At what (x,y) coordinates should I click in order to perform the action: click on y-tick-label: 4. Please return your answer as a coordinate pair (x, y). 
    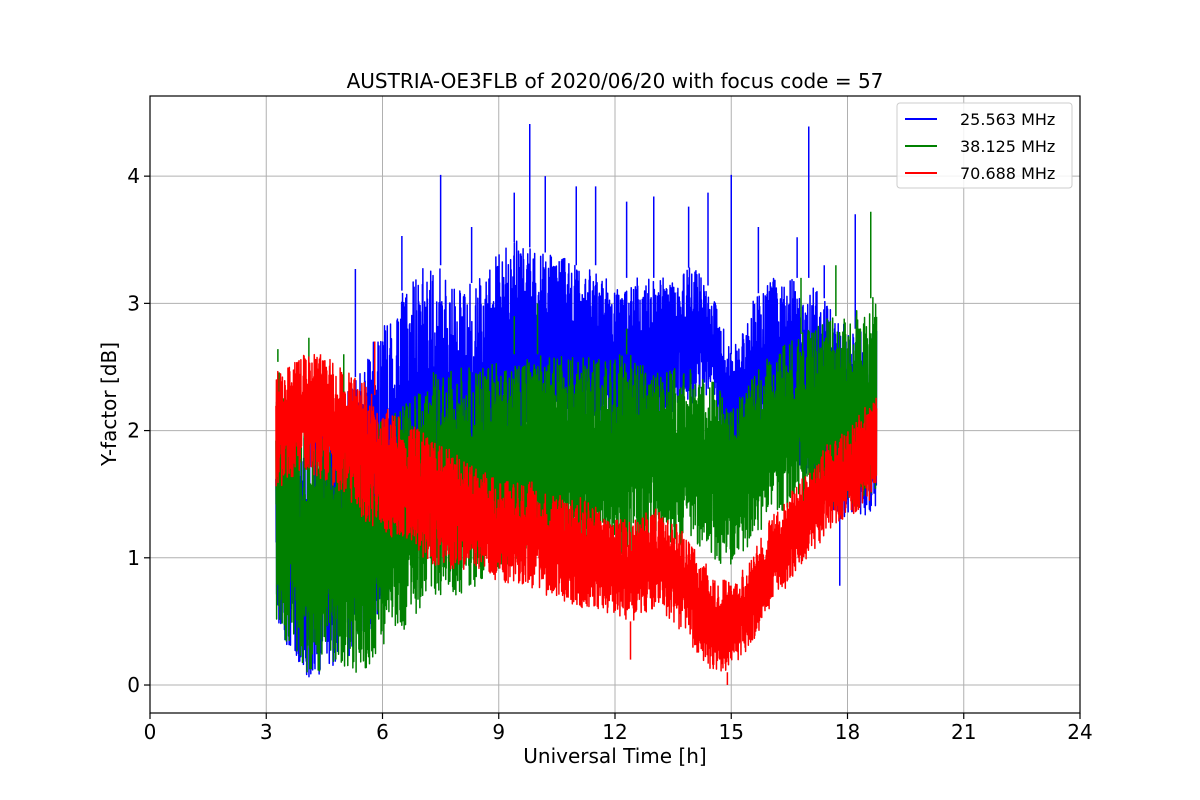
    Looking at the image, I should click on (133, 176).